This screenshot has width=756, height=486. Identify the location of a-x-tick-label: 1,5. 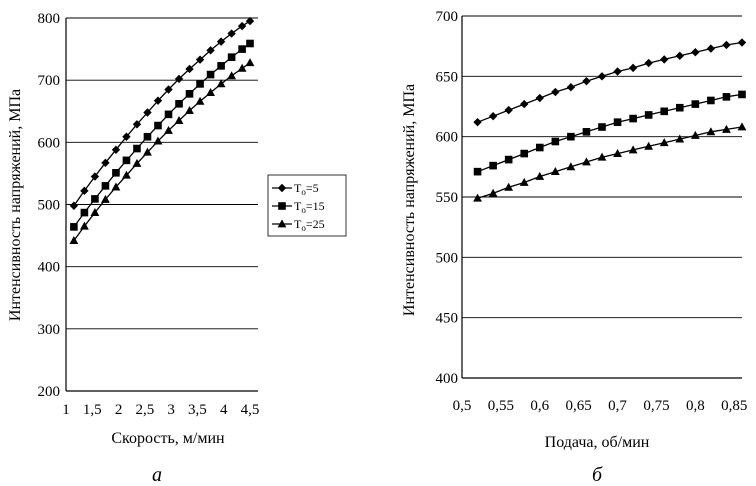
(92, 410).